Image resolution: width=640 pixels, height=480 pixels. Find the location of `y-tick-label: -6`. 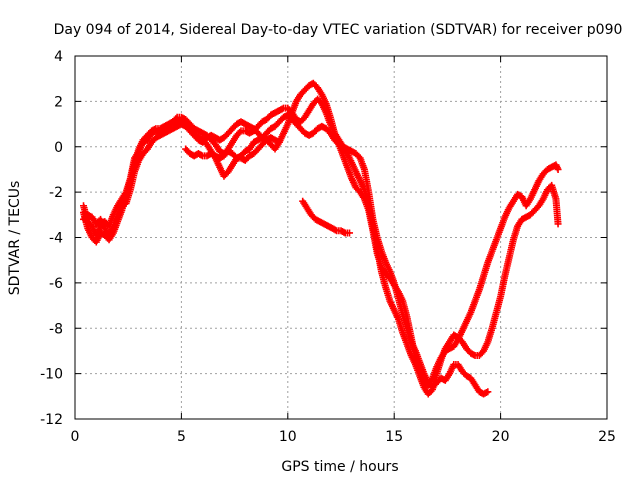

y-tick-label: -6 is located at coordinates (56, 284).